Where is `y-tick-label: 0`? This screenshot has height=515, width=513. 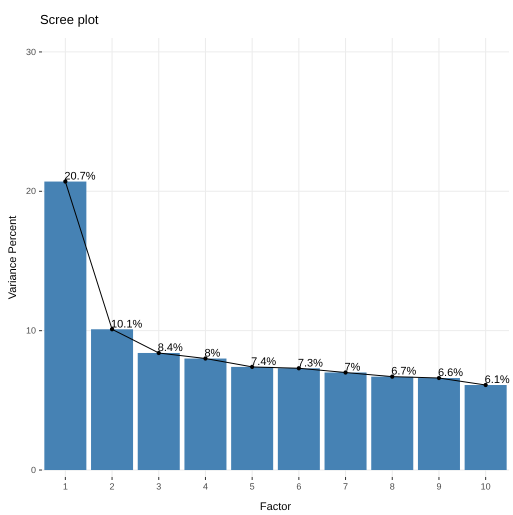 y-tick-label: 0 is located at coordinates (33, 469).